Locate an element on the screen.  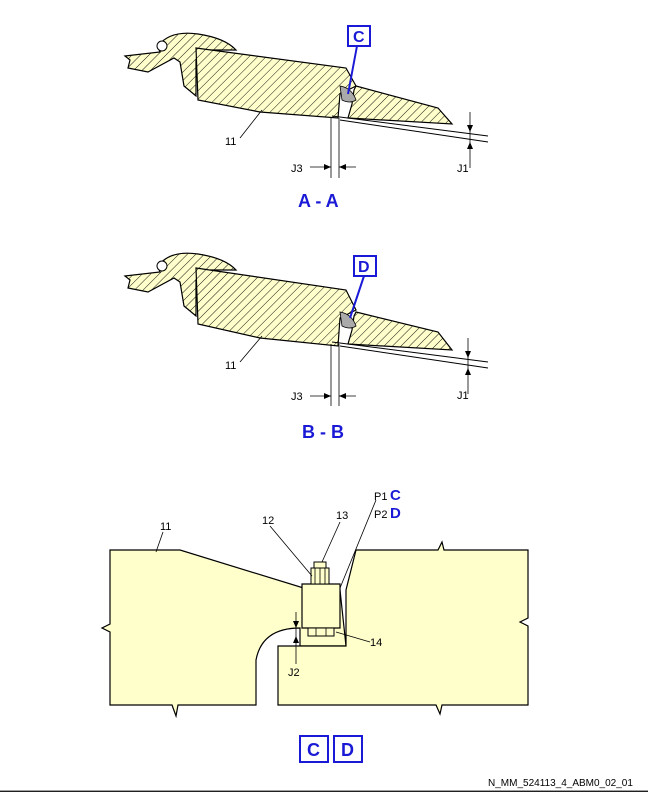
right-panel-b is located at coordinates (400, 331).